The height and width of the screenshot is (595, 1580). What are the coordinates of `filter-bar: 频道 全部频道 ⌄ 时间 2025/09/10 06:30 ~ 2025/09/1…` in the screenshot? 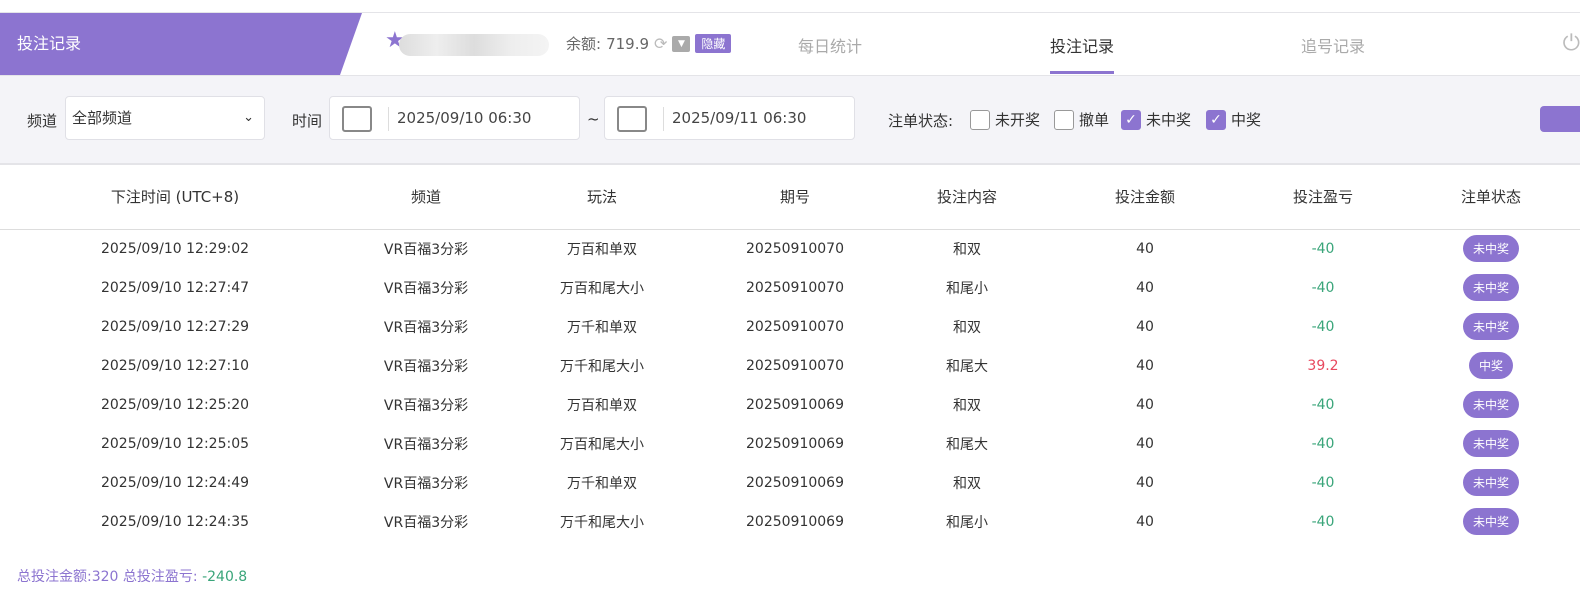 It's located at (790, 120).